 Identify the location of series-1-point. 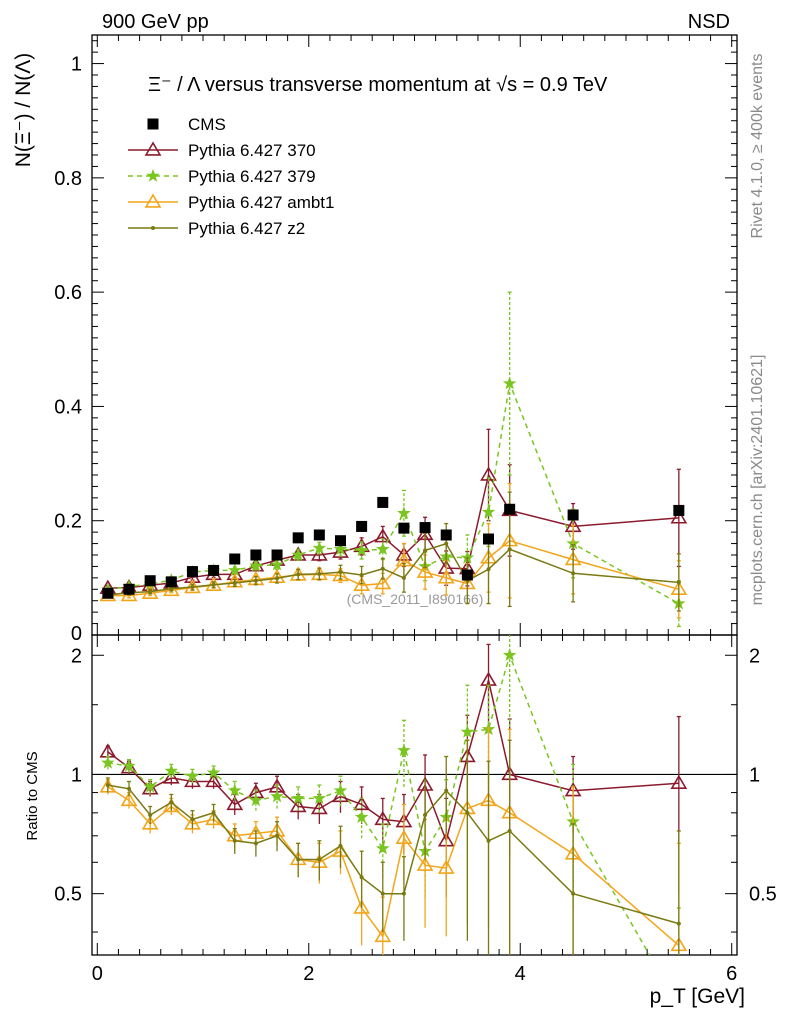
(319, 553).